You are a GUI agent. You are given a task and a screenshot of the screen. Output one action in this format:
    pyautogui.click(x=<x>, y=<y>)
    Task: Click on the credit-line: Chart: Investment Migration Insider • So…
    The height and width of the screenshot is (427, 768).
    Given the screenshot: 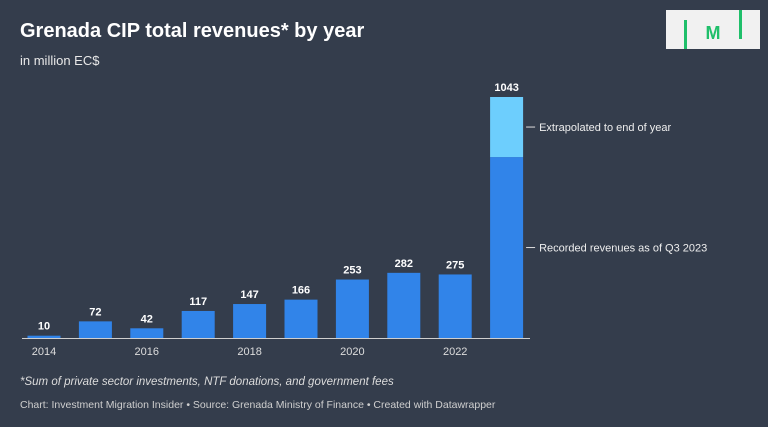 What is the action you would take?
    pyautogui.click(x=258, y=405)
    